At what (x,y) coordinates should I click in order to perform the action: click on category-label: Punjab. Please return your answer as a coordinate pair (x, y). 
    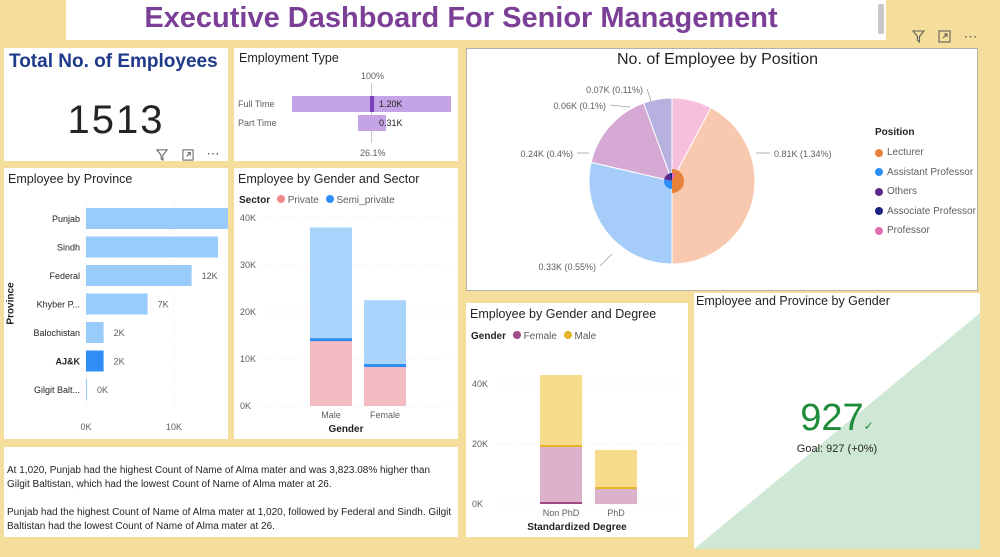
    Looking at the image, I should click on (66, 219).